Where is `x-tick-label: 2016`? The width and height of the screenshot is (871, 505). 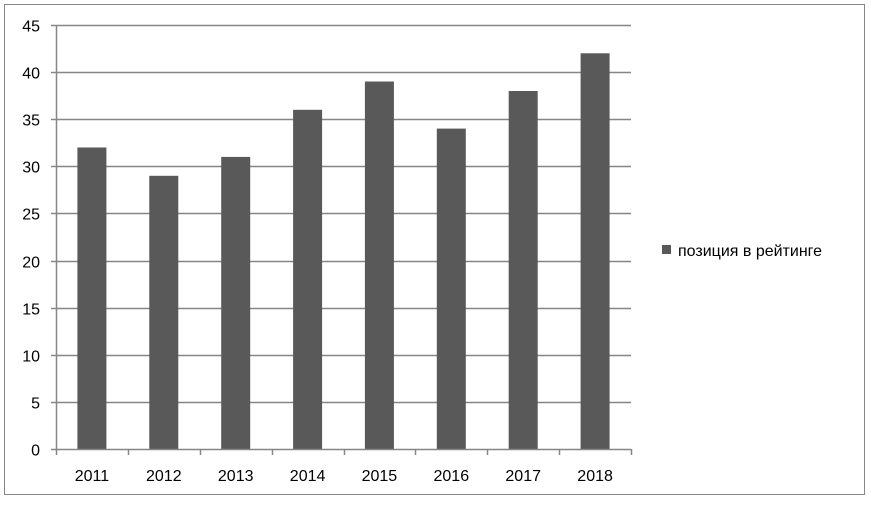 x-tick-label: 2016 is located at coordinates (452, 476).